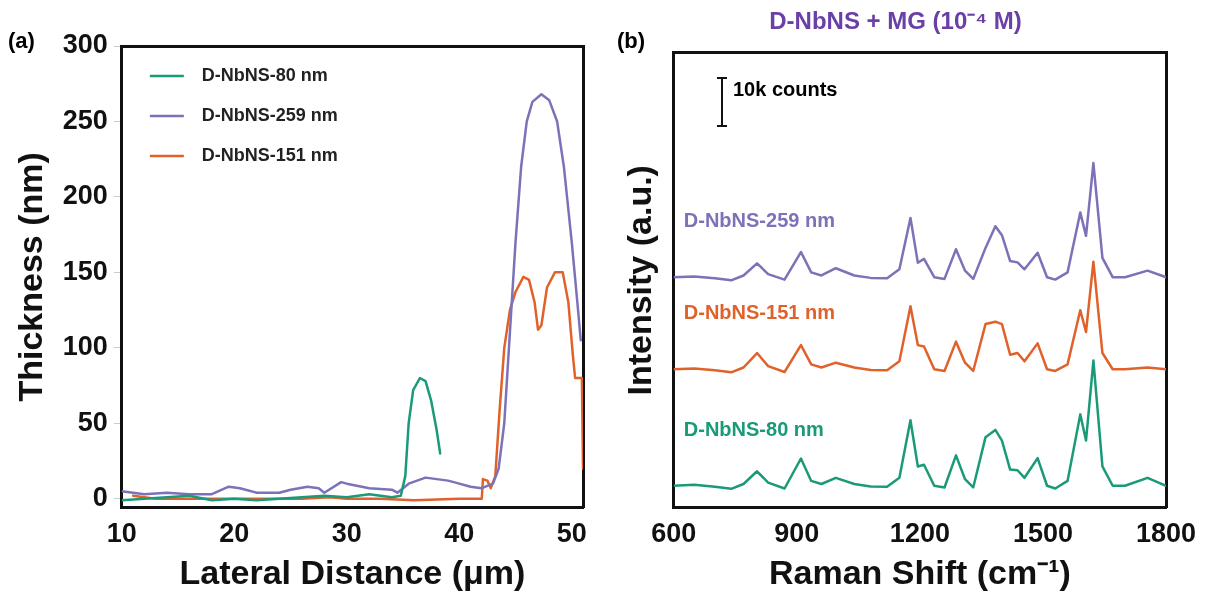 The width and height of the screenshot is (1218, 603). I want to click on series-label: D-NbNS-259 nm, so click(759, 220).